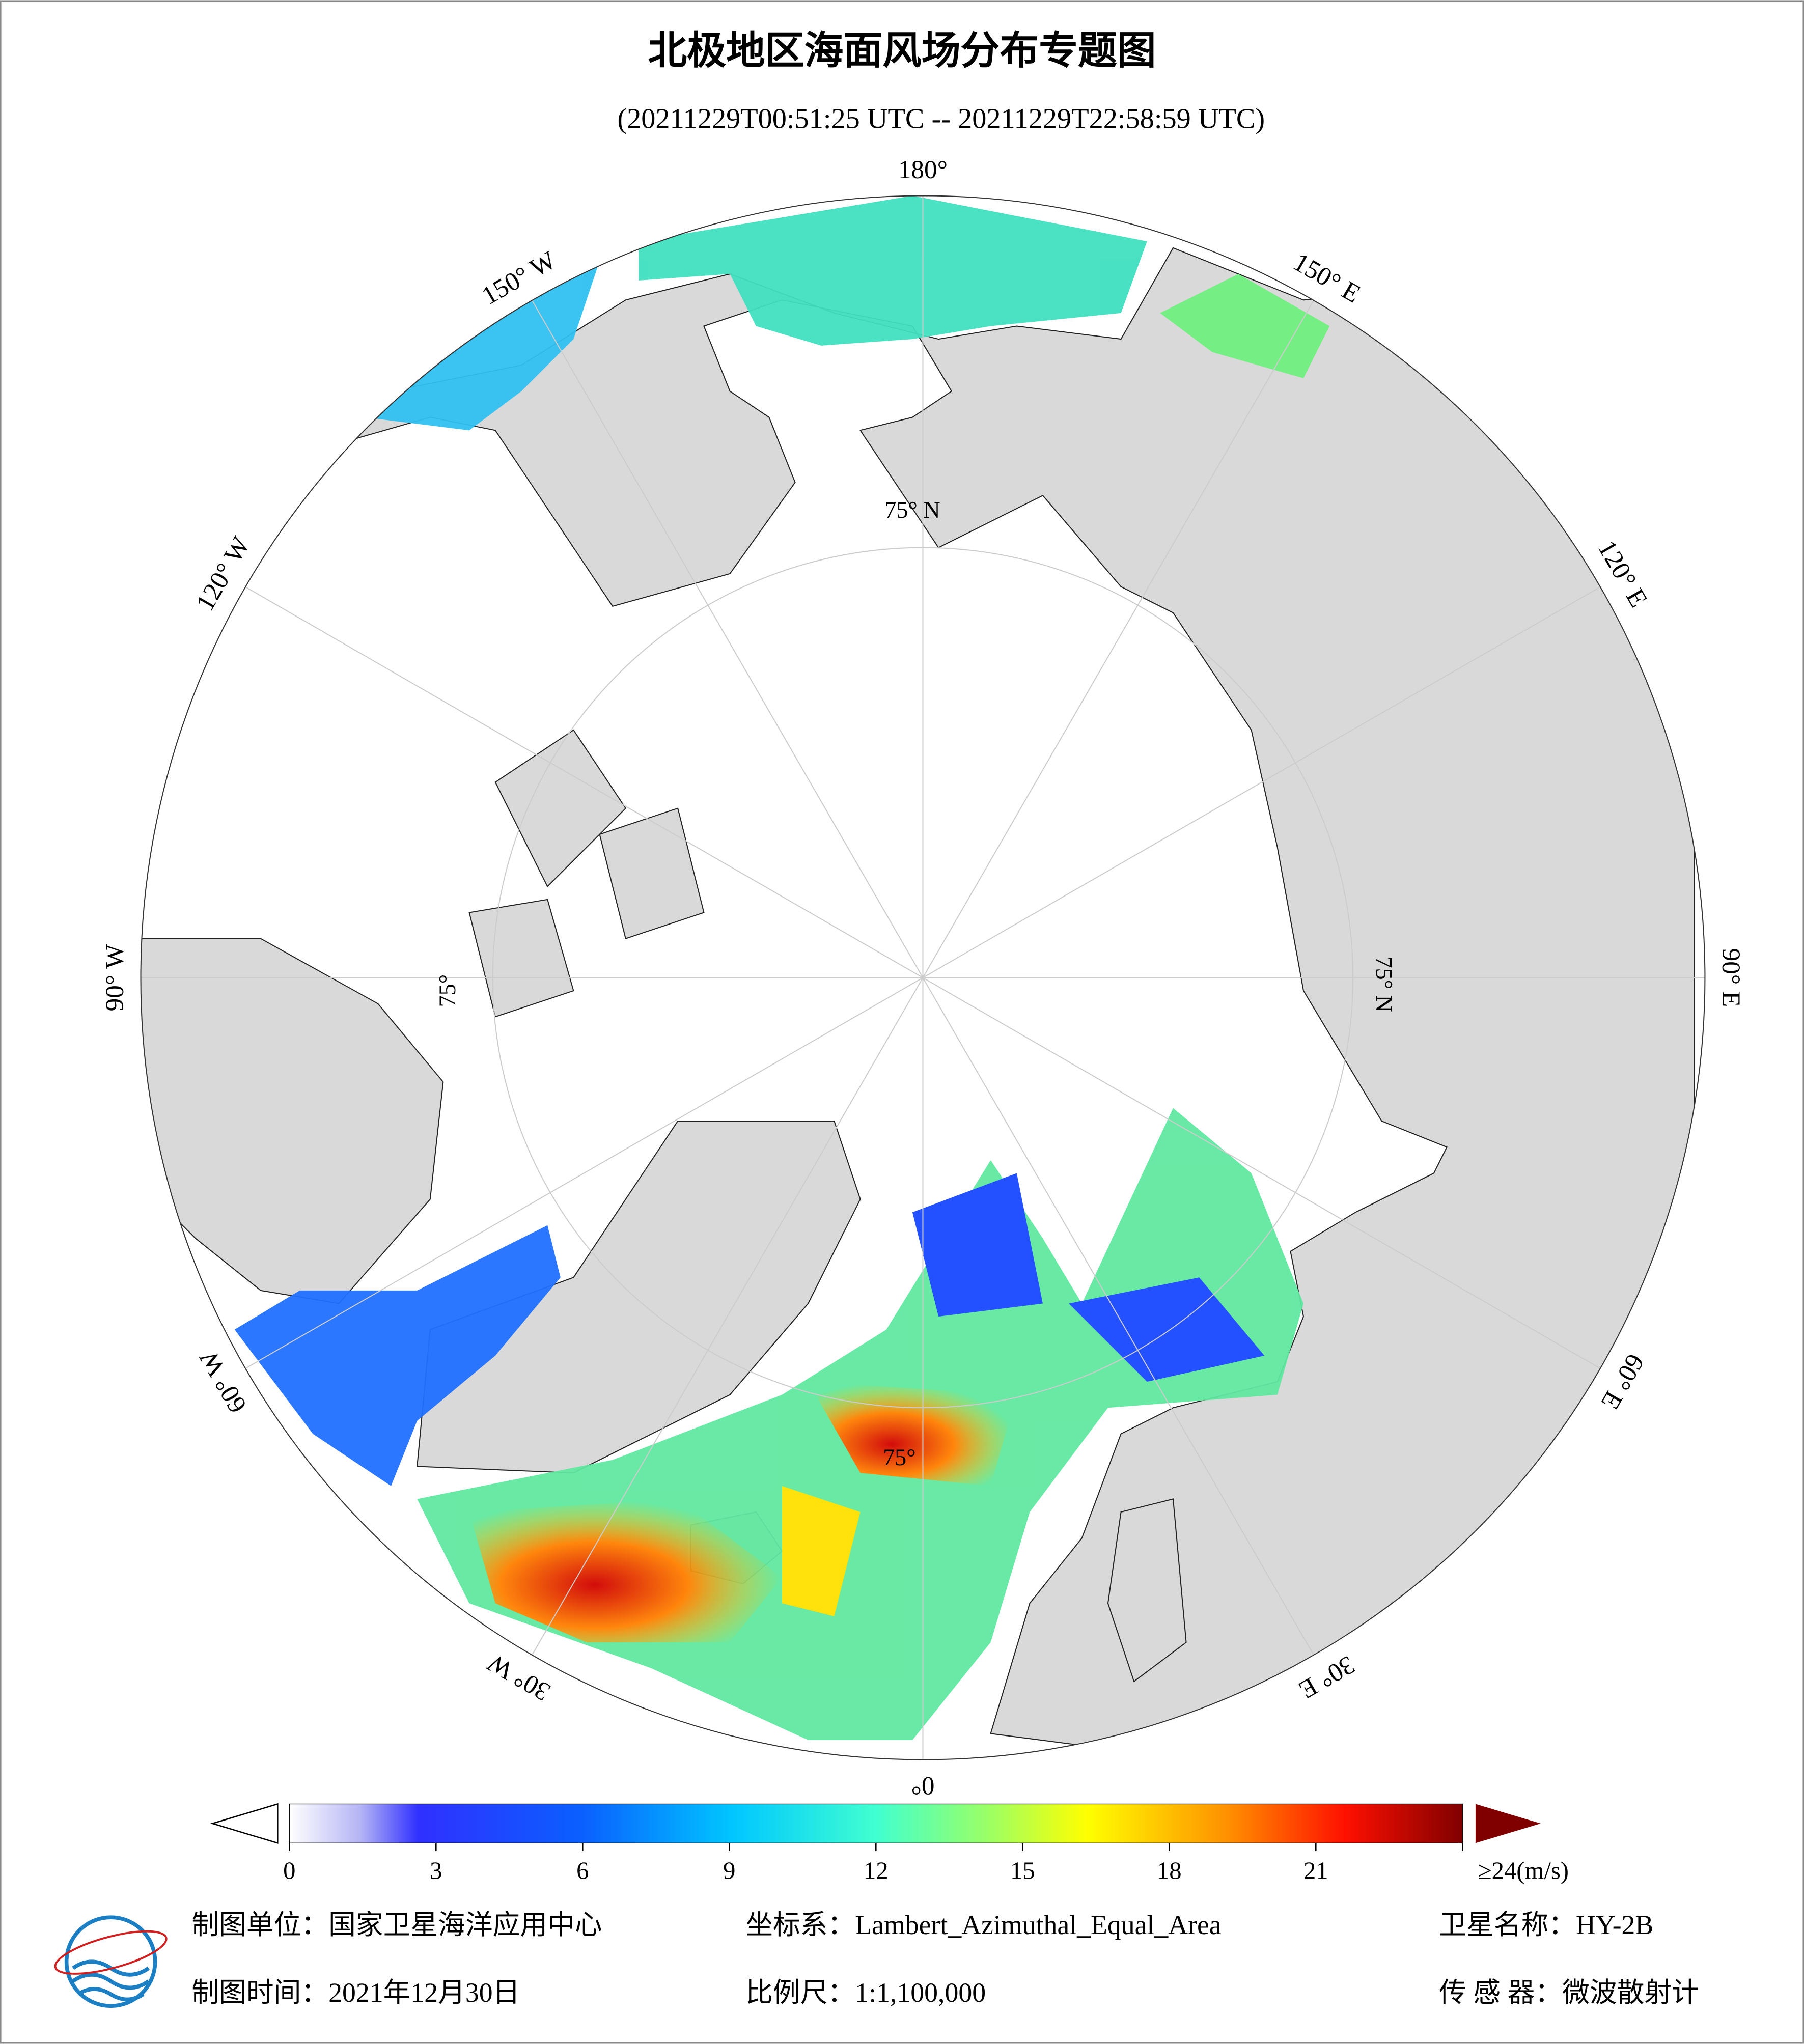  I want to click on colorbar-tick-label: 0, so click(289, 1870).